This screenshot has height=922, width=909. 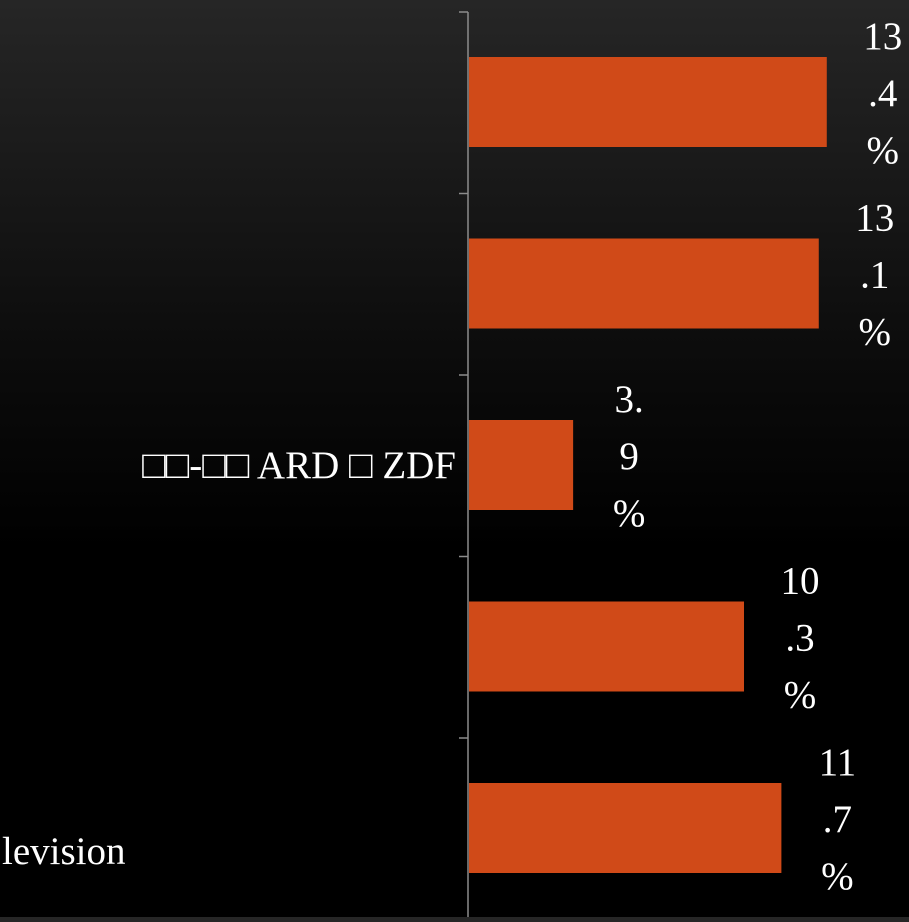 I want to click on data-label-line: 11, so click(x=838, y=762).